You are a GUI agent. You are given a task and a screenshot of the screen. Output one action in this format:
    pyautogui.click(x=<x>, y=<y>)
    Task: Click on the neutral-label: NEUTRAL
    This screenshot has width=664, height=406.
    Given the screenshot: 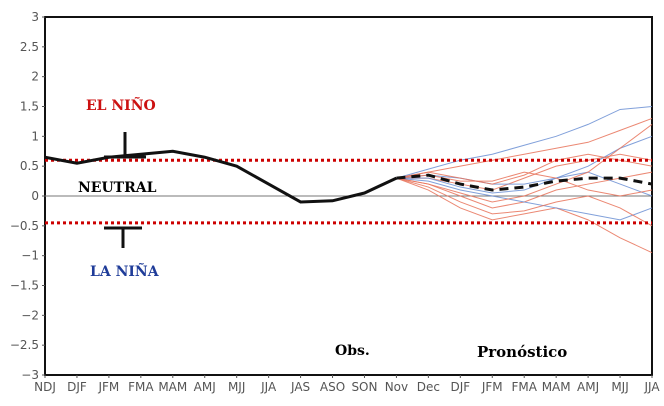 What is the action you would take?
    pyautogui.click(x=117, y=188)
    